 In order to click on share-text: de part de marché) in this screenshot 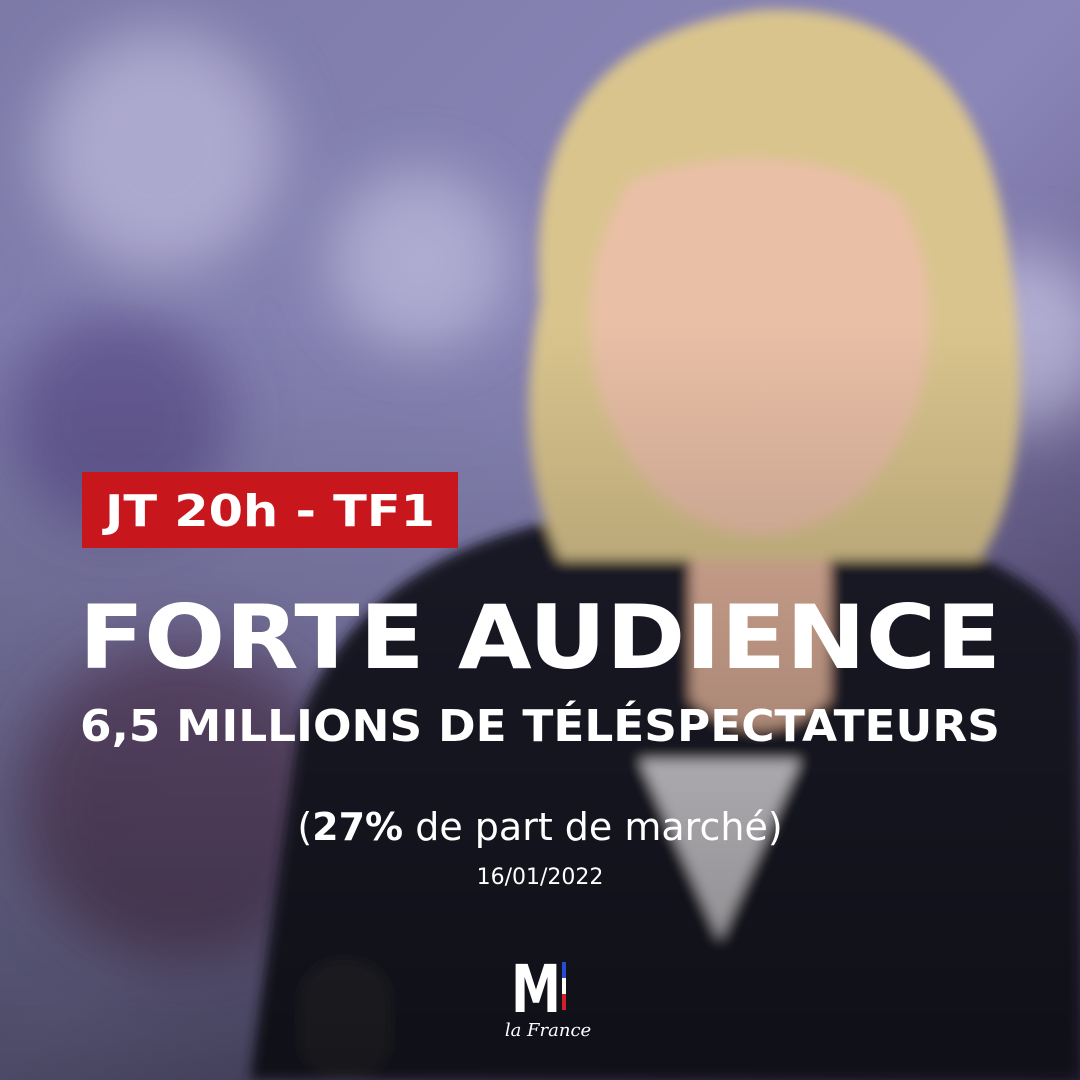, I will do `click(593, 827)`.